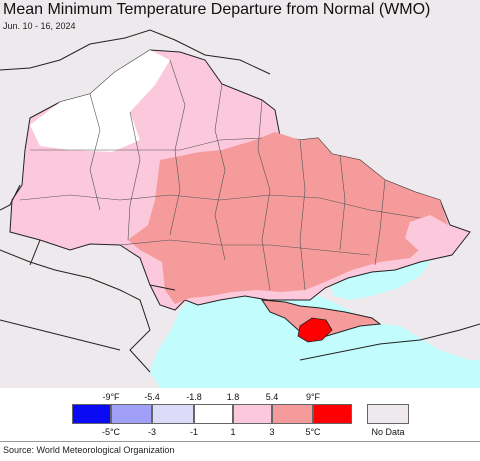 Image resolution: width=480 pixels, height=461 pixels. I want to click on crimea-red, so click(315, 330).